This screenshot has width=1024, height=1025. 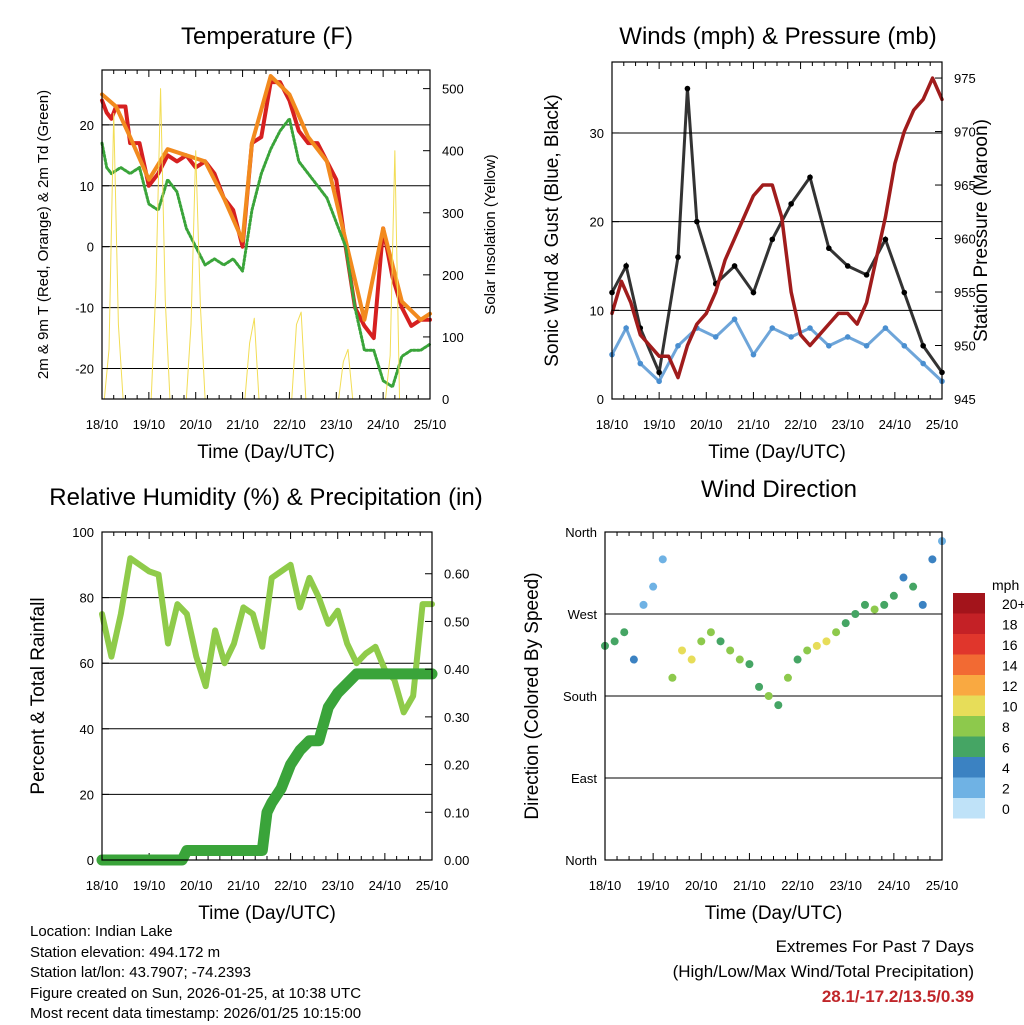 I want to click on chart-title: Temperature (F), so click(x=267, y=36).